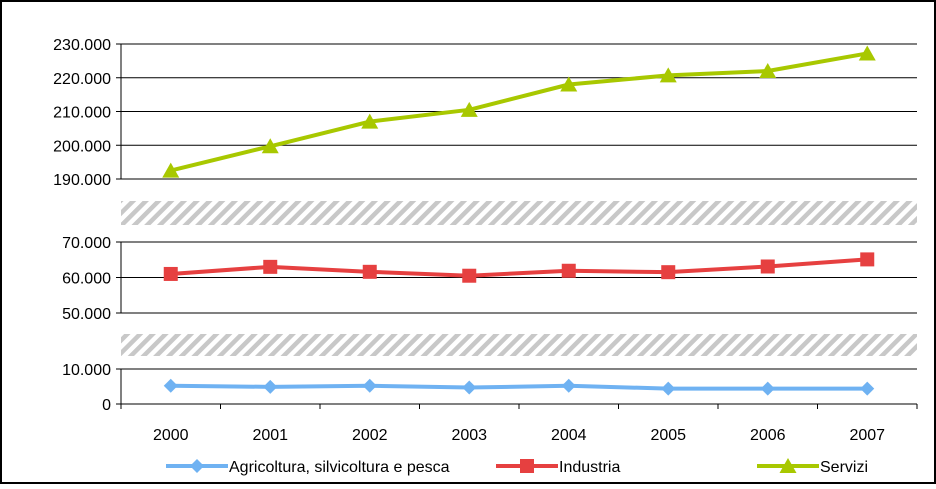  I want to click on x-tick-label: 2006, so click(768, 435).